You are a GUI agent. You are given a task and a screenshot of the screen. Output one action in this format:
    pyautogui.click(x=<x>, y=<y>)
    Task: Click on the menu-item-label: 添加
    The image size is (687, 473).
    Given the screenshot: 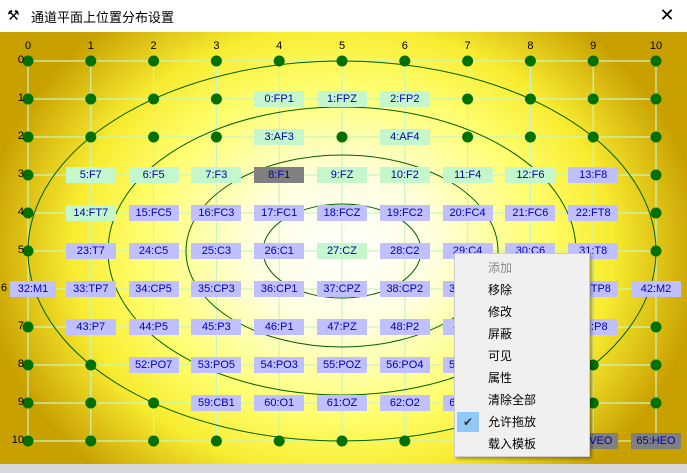 What is the action you would take?
    pyautogui.click(x=500, y=268)
    